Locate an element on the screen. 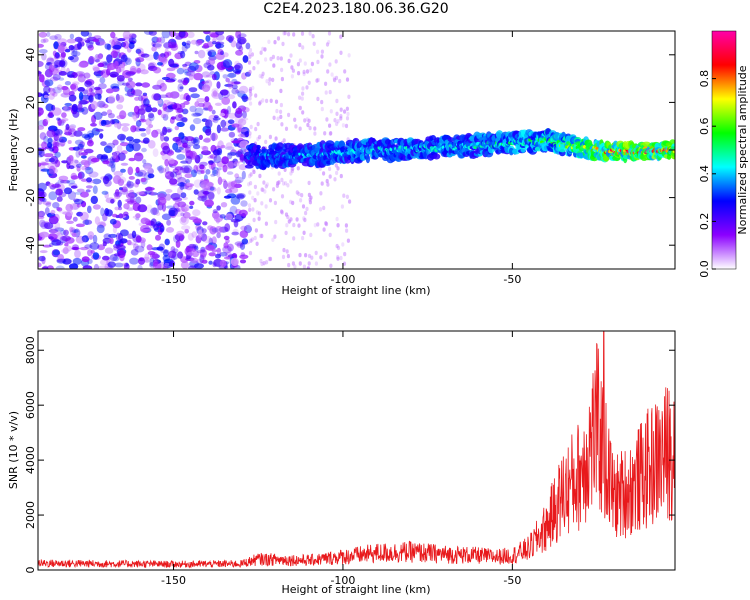 This screenshot has width=750, height=600. y-tick-label: 0 is located at coordinates (30, 570).